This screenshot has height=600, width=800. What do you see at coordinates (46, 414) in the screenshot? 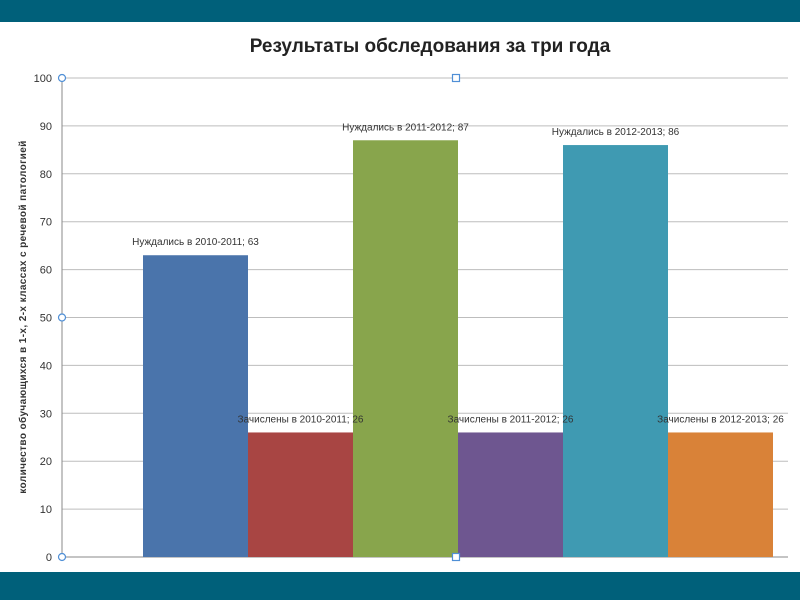
I see `y-tick-label: 30` at bounding box center [46, 414].